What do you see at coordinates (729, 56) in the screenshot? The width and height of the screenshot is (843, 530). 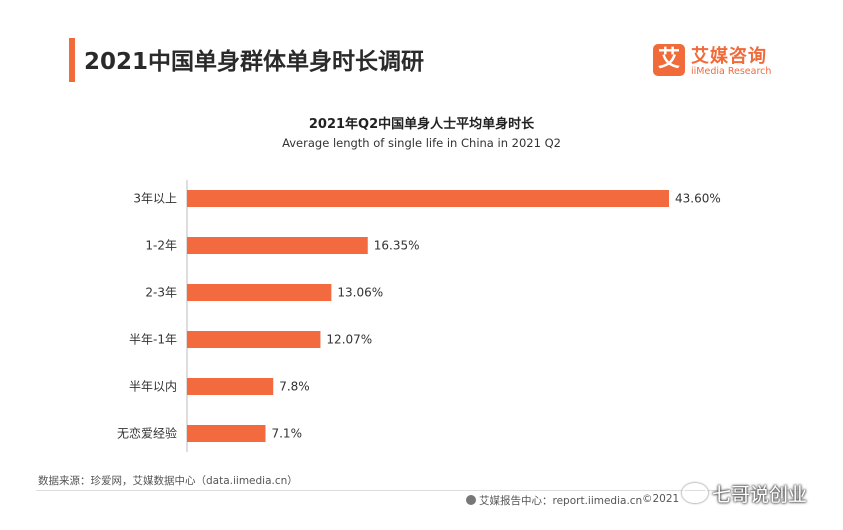 I see `logo-name-cn: 艾媒咨询` at bounding box center [729, 56].